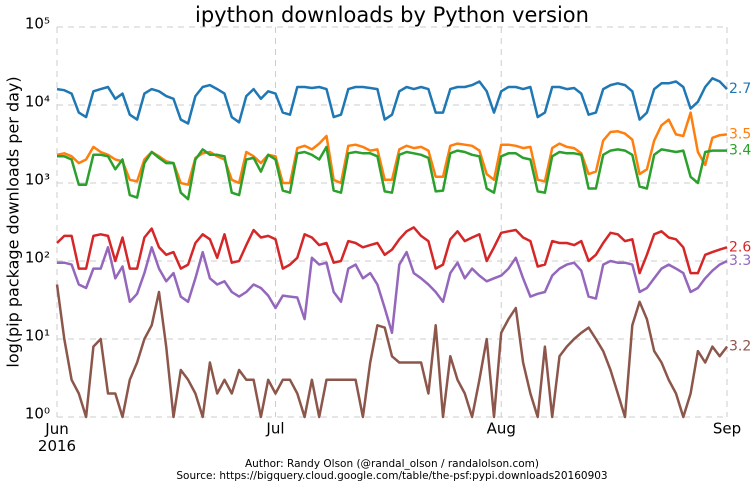 Image resolution: width=756 pixels, height=488 pixels. What do you see at coordinates (740, 261) in the screenshot?
I see `series-label: 3.3` at bounding box center [740, 261].